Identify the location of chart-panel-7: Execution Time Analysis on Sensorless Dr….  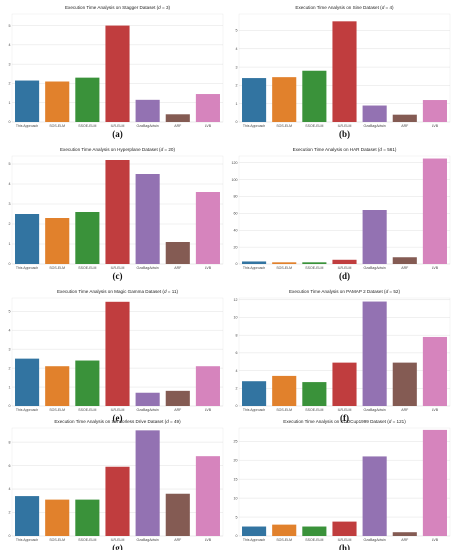
(116, 484).